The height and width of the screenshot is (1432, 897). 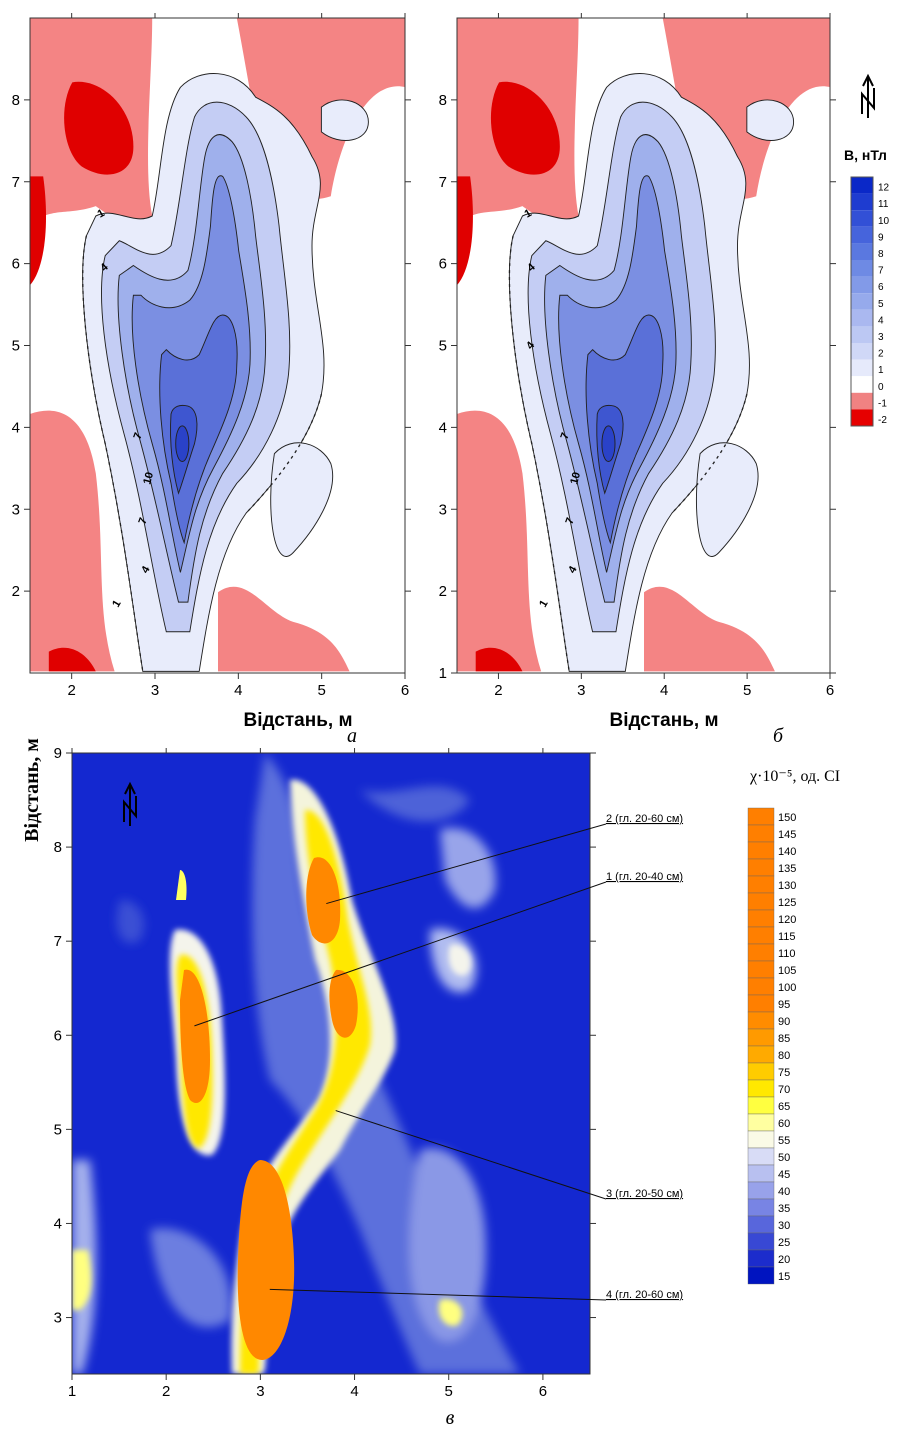 I want to click on legend-level: 125, so click(x=787, y=903).